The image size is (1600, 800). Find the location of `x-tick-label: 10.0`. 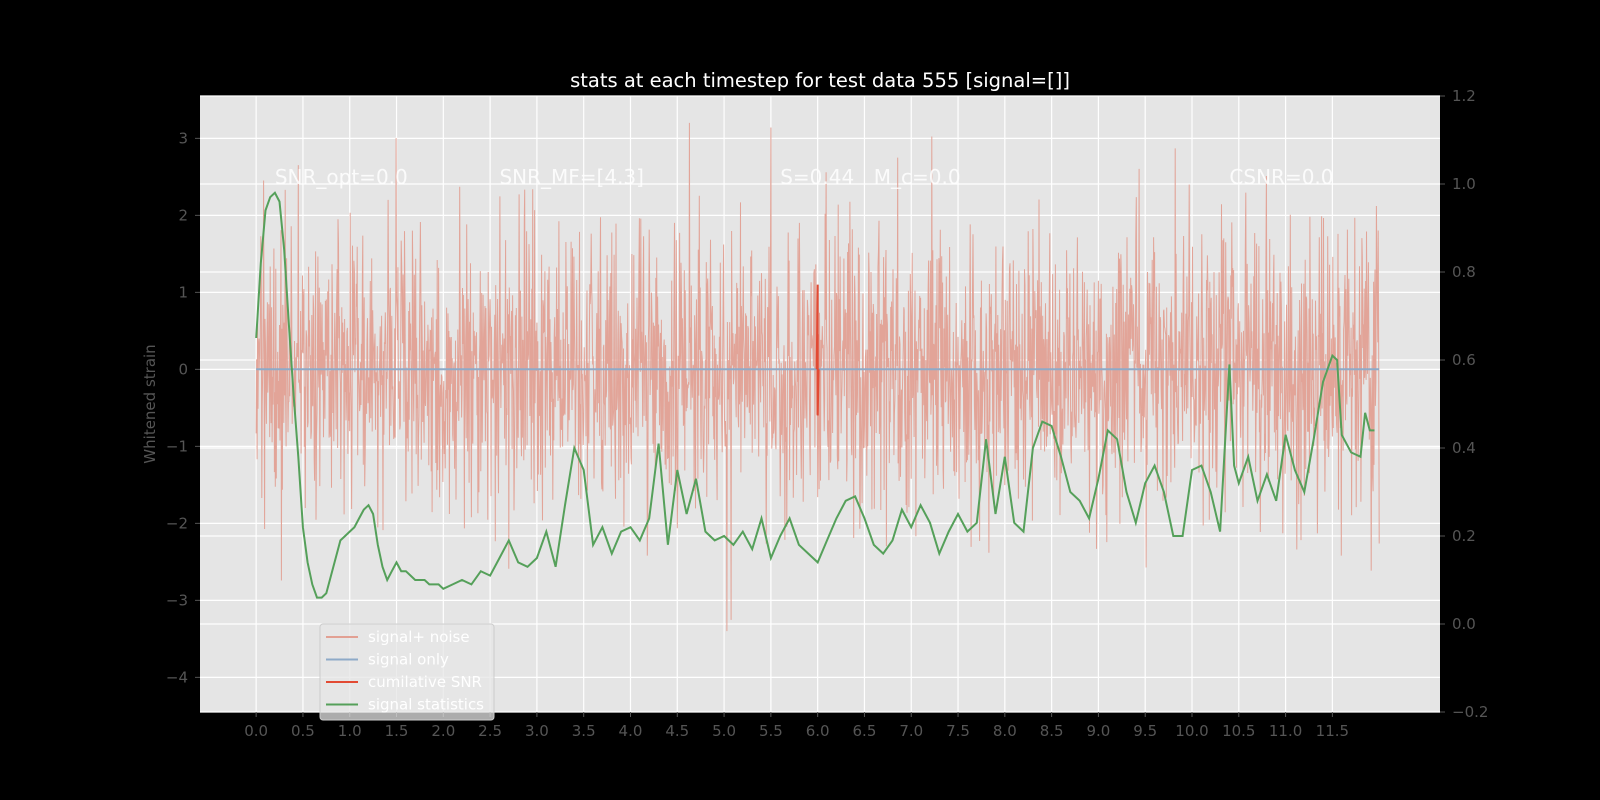

x-tick-label: 10.0 is located at coordinates (1191, 731).